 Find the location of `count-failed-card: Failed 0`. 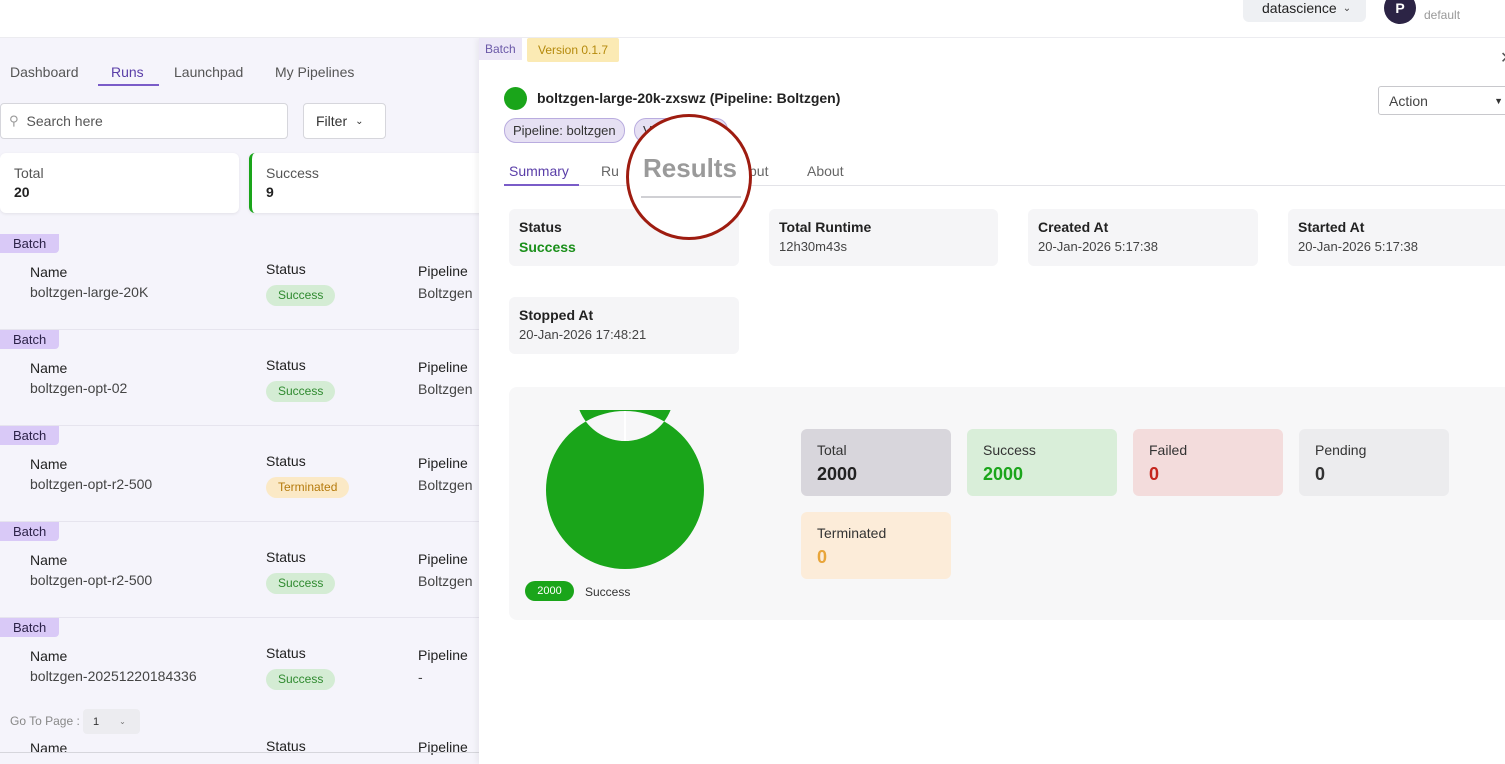

count-failed-card: Failed 0 is located at coordinates (1208, 462).